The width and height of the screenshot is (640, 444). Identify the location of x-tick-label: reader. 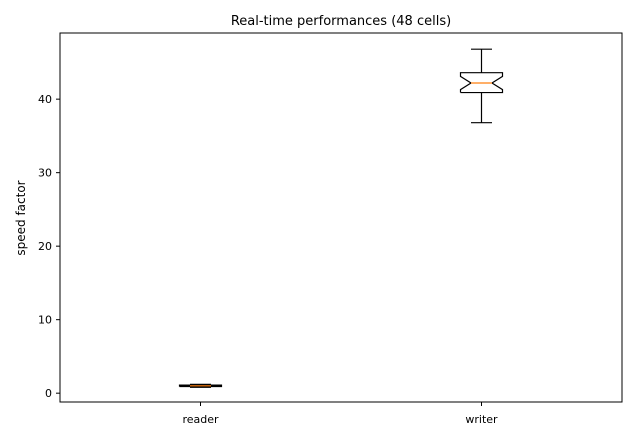
(200, 419).